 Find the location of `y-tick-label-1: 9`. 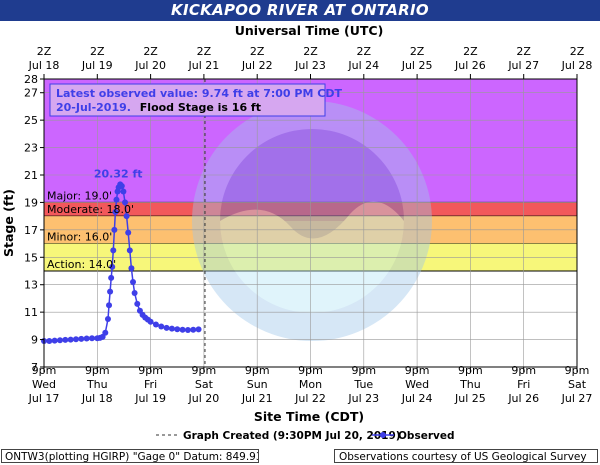

y-tick-label-1: 9 is located at coordinates (34, 340).